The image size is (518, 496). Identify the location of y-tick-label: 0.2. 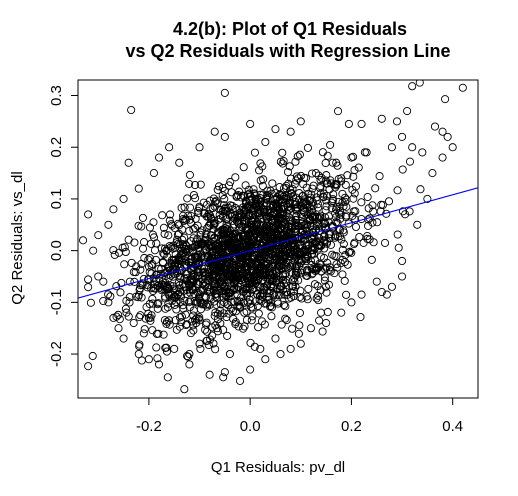
(56, 147).